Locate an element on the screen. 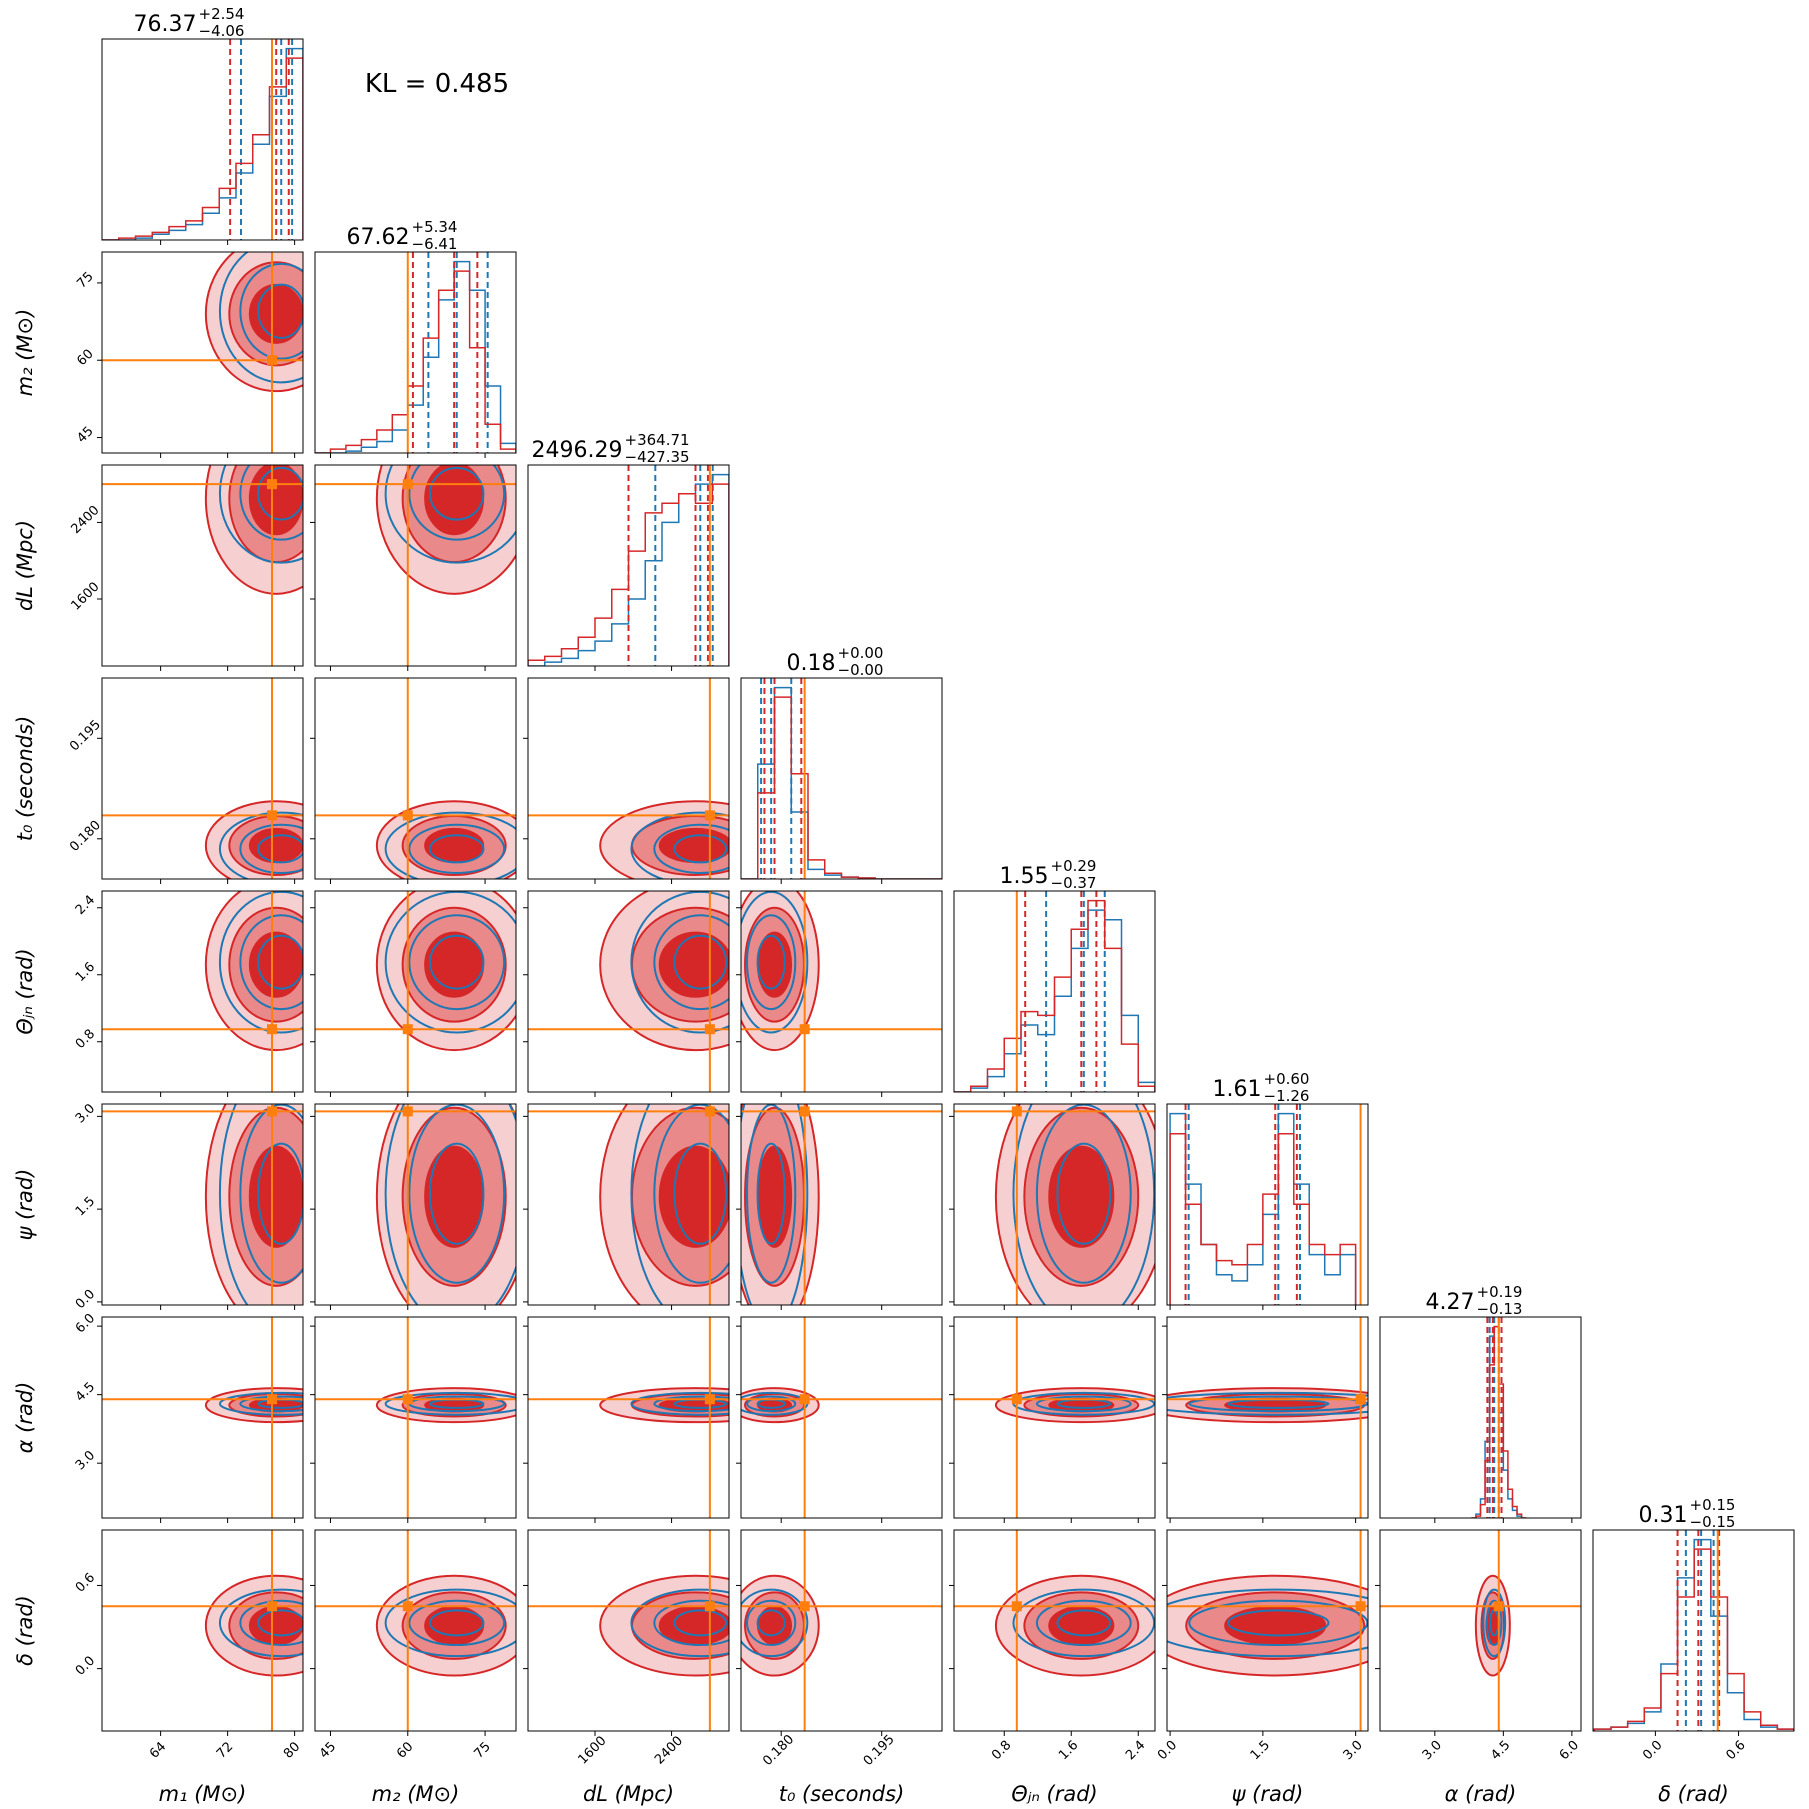  y-tick-label: 1.6 is located at coordinates (85, 972).